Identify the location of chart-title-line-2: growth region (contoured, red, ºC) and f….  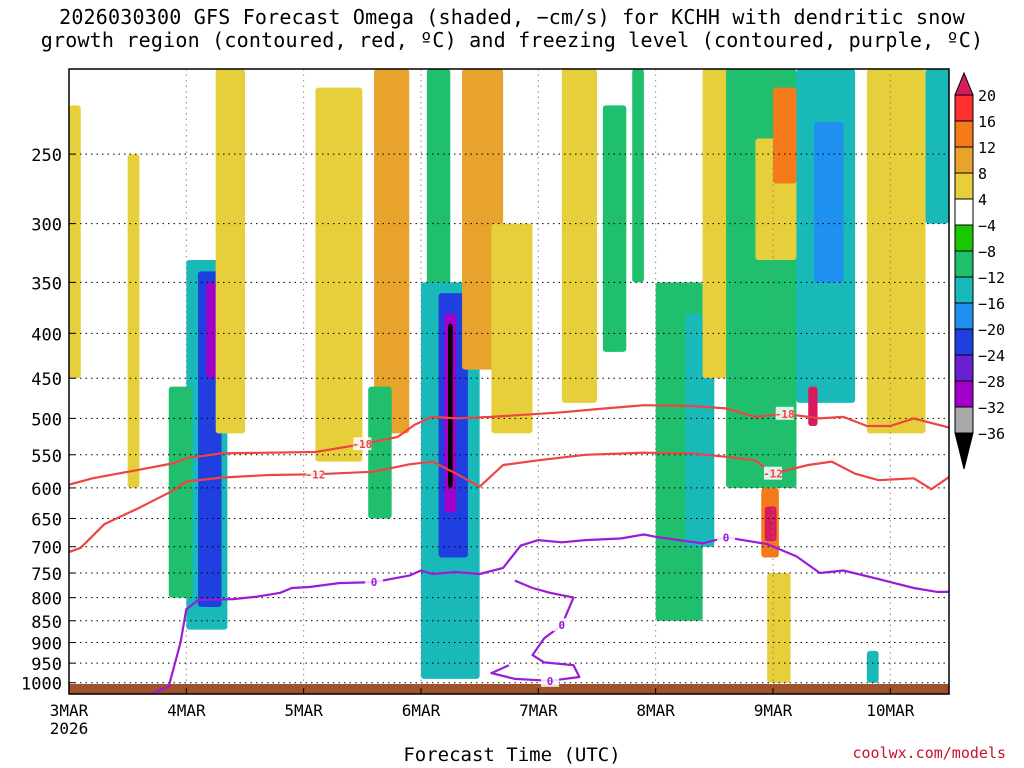
(512, 40).